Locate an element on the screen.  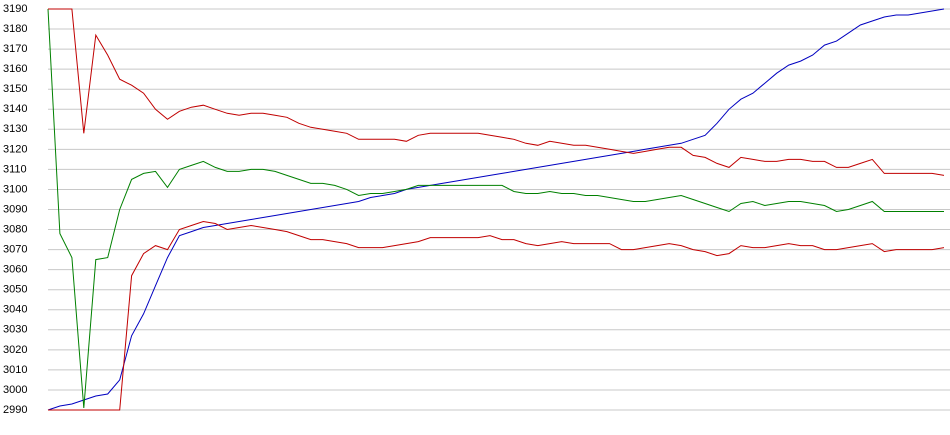
y-tick-label: 3050 is located at coordinates (15, 290).